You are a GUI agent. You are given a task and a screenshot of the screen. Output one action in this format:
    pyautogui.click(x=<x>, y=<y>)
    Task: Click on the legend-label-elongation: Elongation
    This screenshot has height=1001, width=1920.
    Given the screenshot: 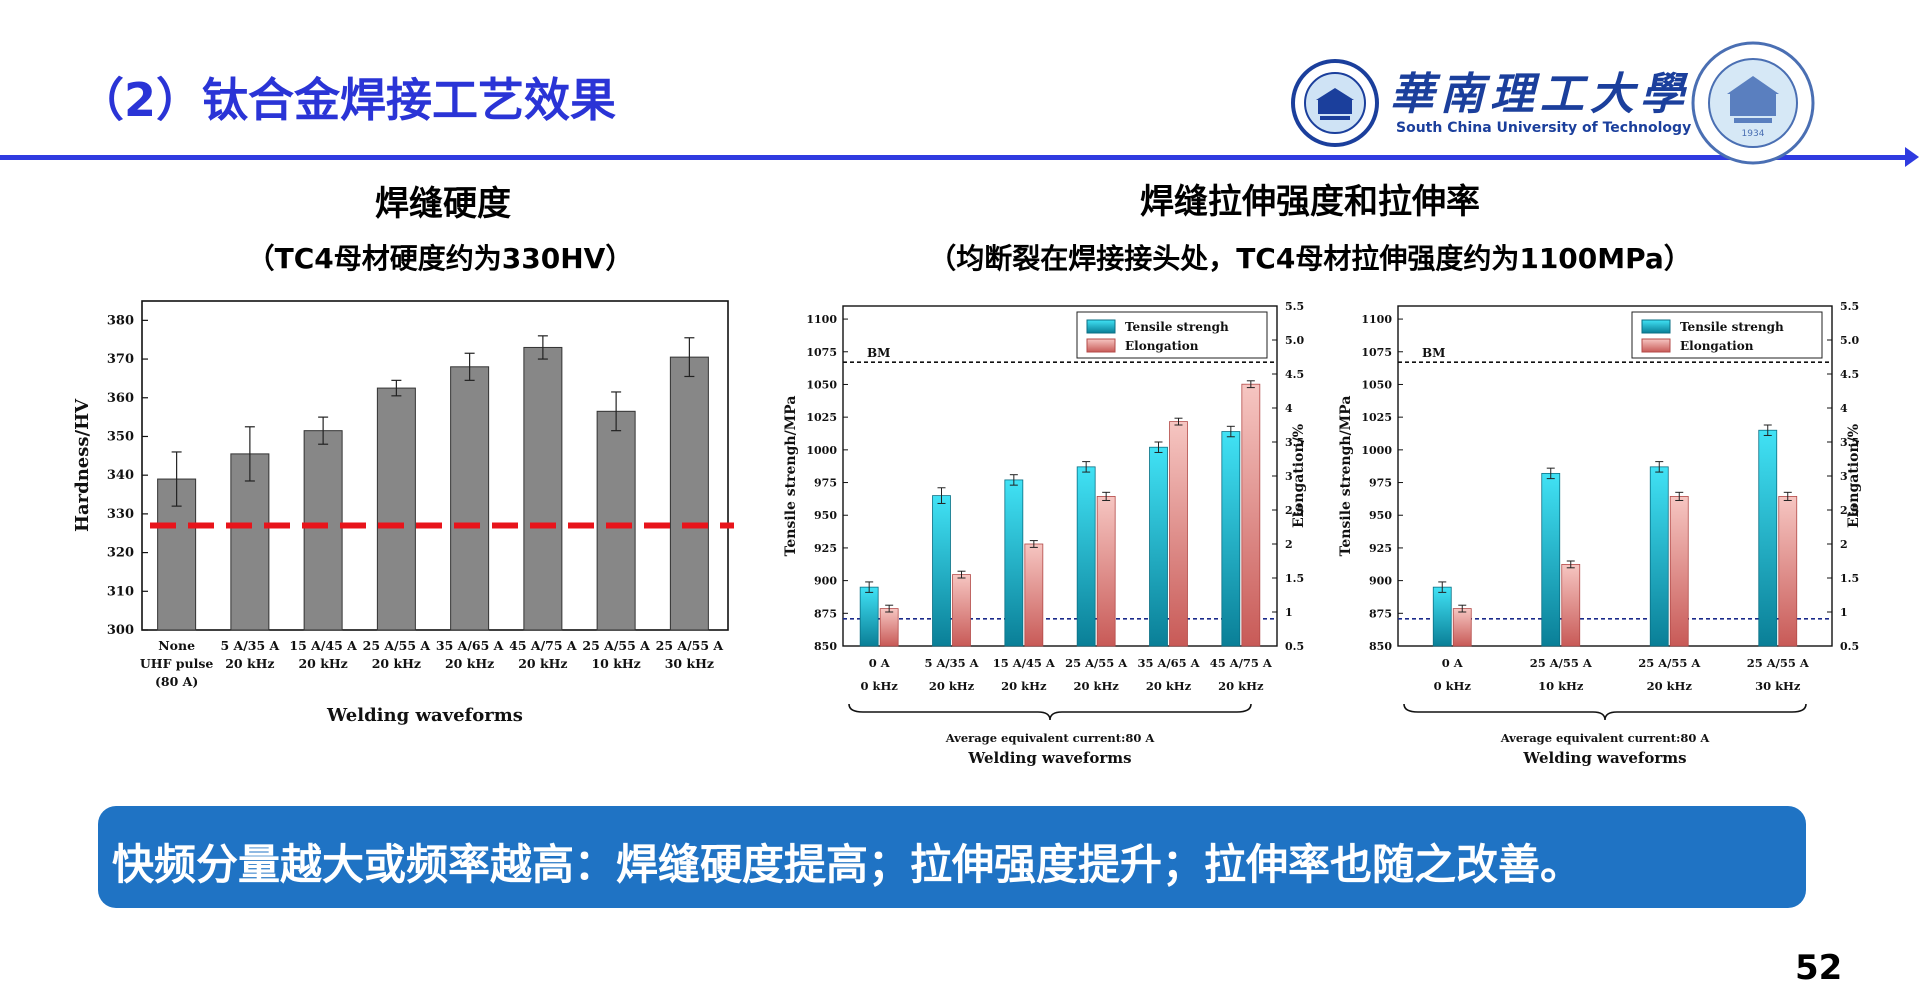 What is the action you would take?
    pyautogui.click(x=1717, y=346)
    